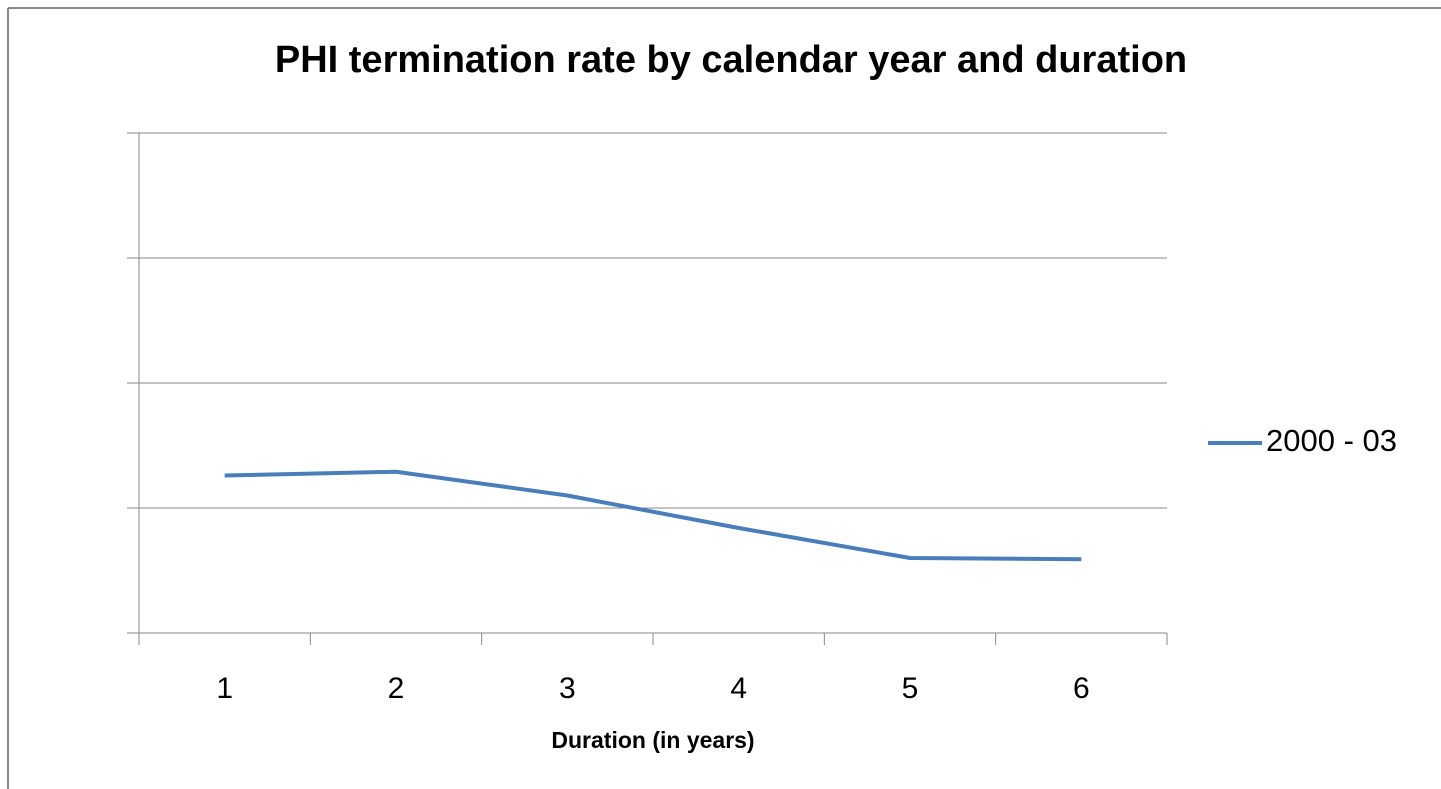  I want to click on x-tick-label: 5, so click(910, 688).